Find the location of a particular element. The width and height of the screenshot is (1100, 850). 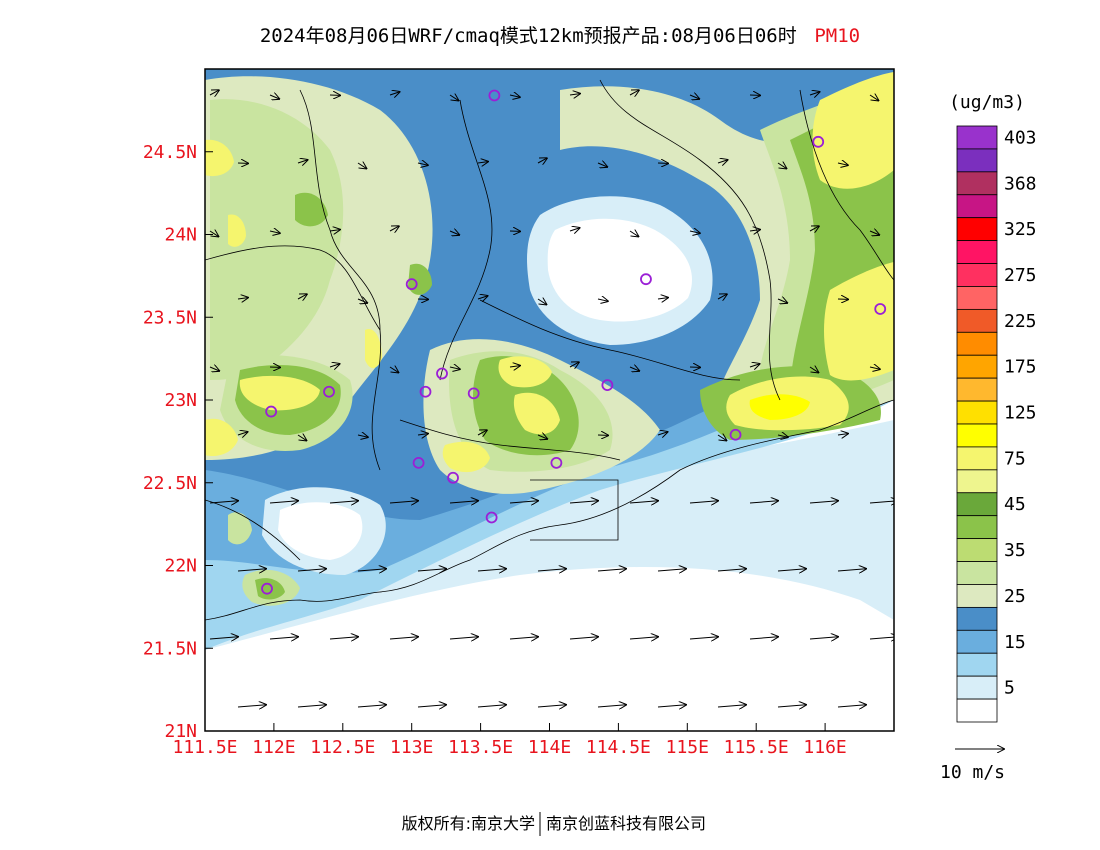

wind-scale: 10 m/s is located at coordinates (972, 766).